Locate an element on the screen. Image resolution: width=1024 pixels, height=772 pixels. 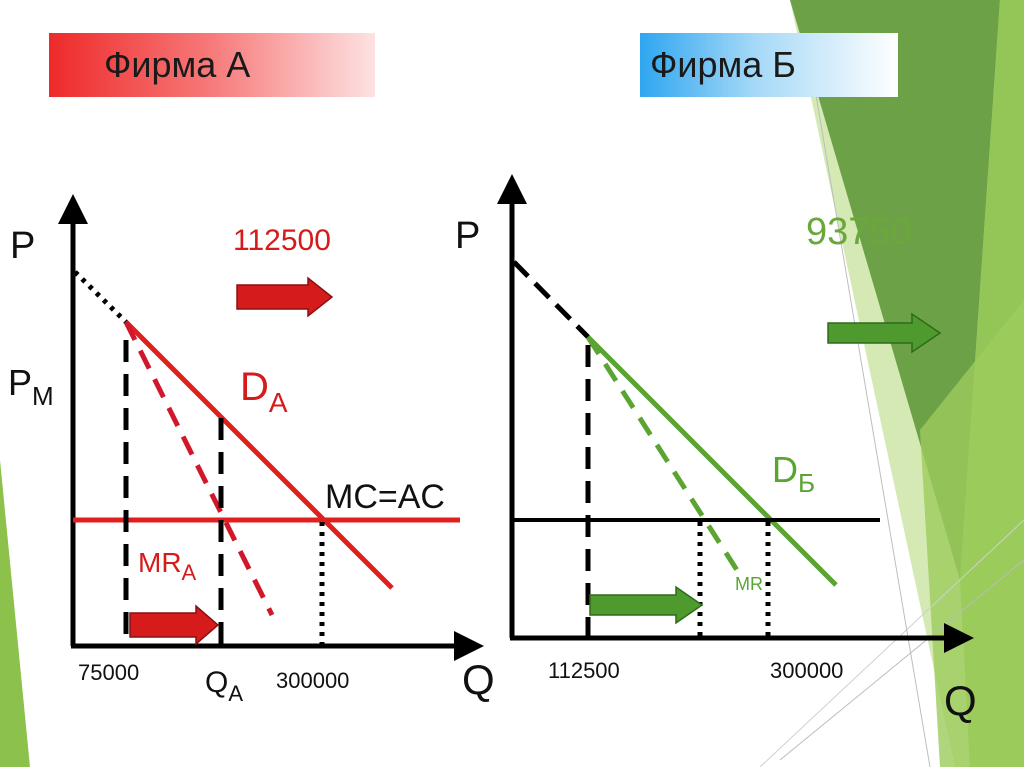
firm-b-mr-line is located at coordinates (665, 457).